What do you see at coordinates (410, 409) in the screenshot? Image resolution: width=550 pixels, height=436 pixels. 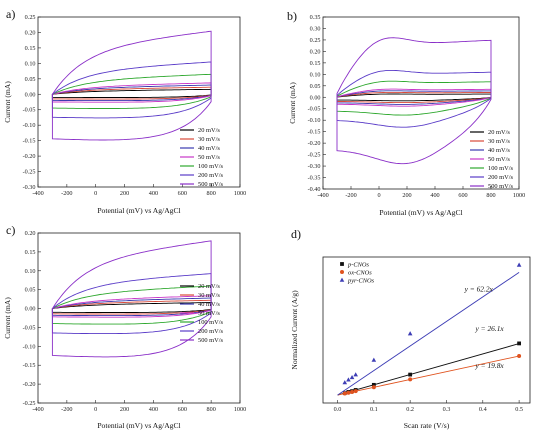 I see `x-tick-label: 0.2` at bounding box center [410, 409].